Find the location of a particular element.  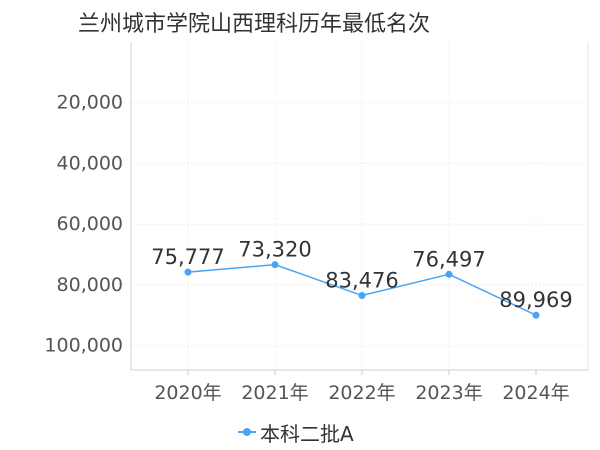

series-layer is located at coordinates (362, 290).